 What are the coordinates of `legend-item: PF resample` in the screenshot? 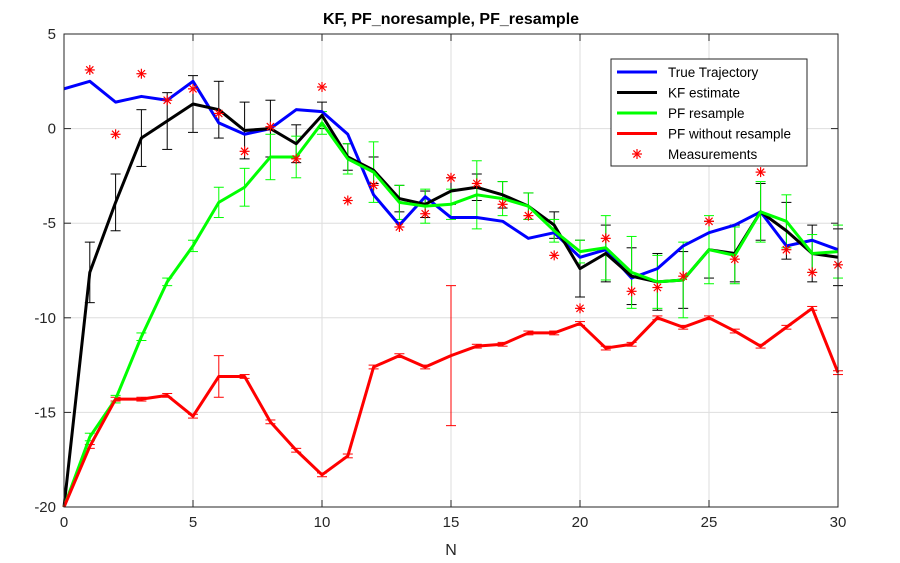 It's located at (681, 113).